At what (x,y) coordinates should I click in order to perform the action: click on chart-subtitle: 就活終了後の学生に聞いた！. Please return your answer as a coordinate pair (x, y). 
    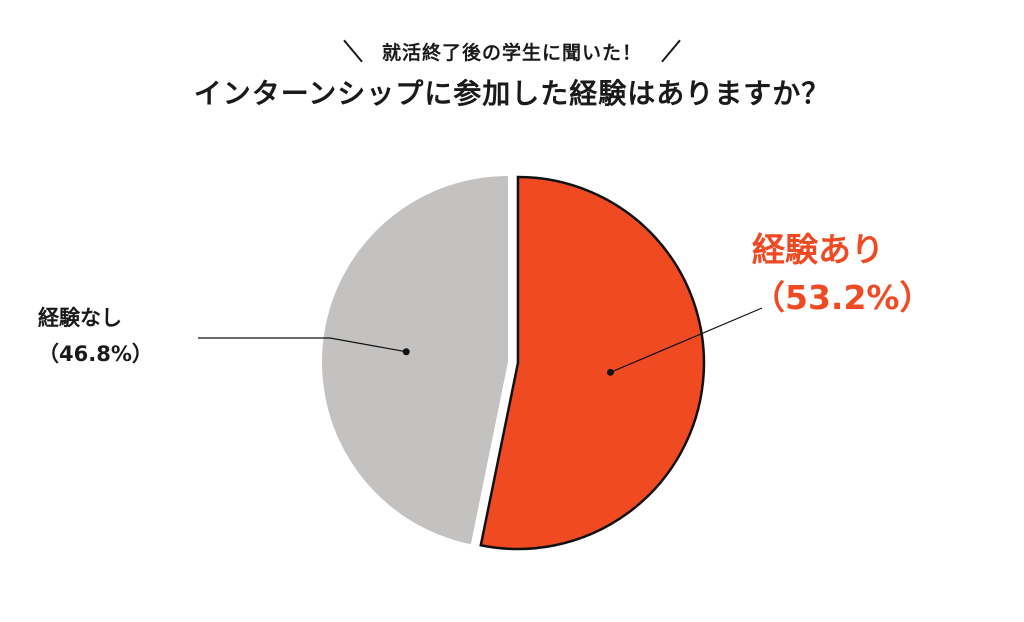
    Looking at the image, I should click on (511, 52).